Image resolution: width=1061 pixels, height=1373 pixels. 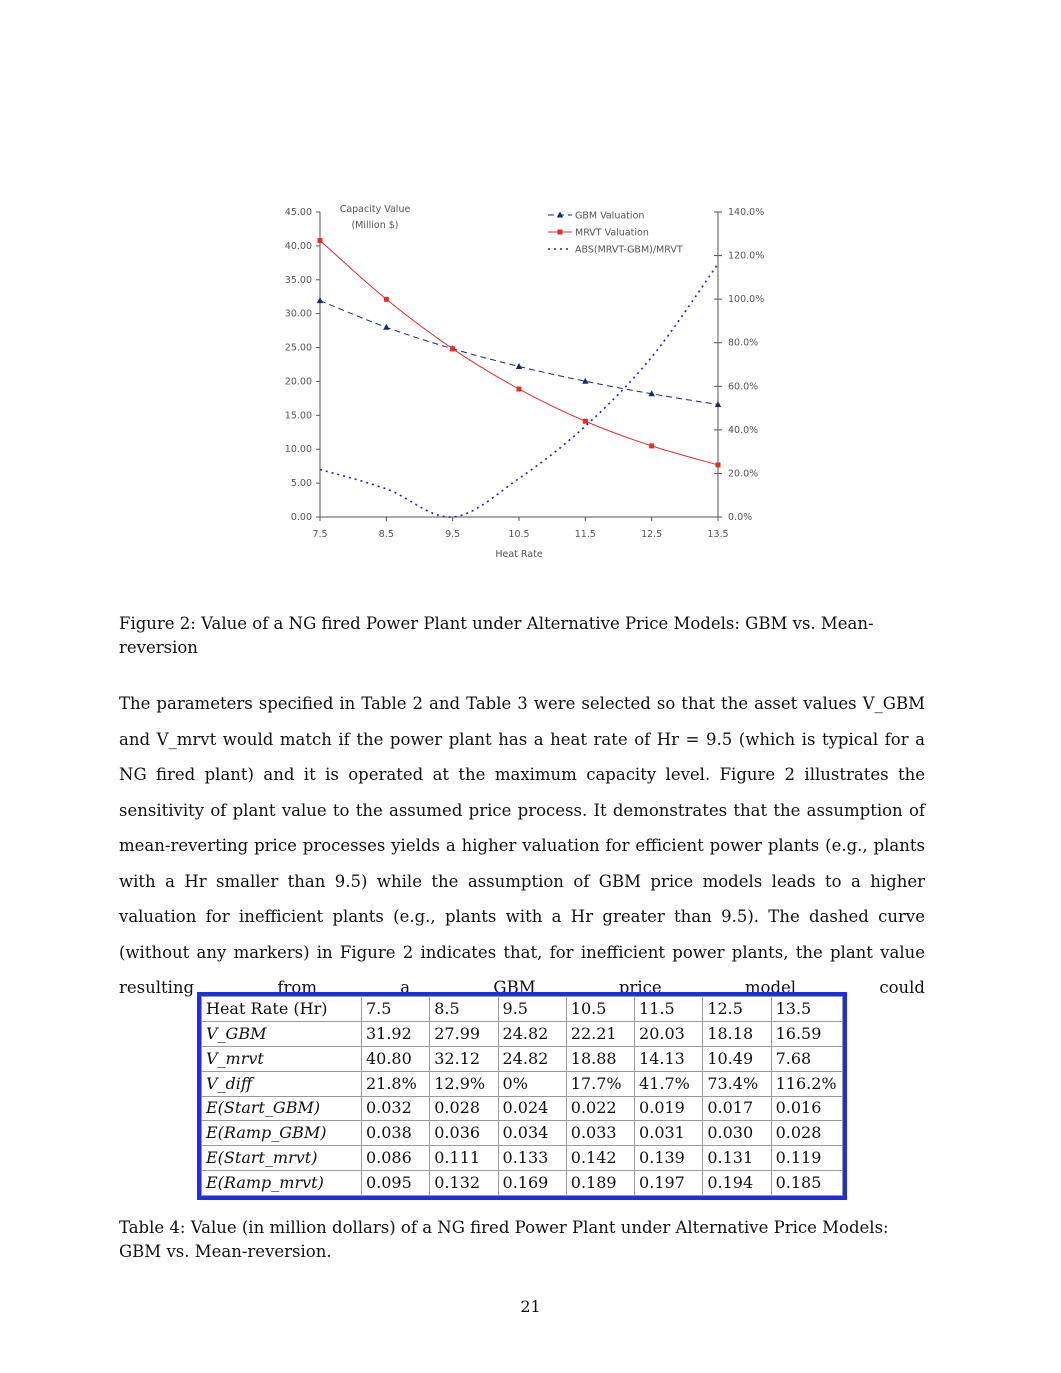 What do you see at coordinates (281, 1033) in the screenshot?
I see `table-row-label: V_GBM` at bounding box center [281, 1033].